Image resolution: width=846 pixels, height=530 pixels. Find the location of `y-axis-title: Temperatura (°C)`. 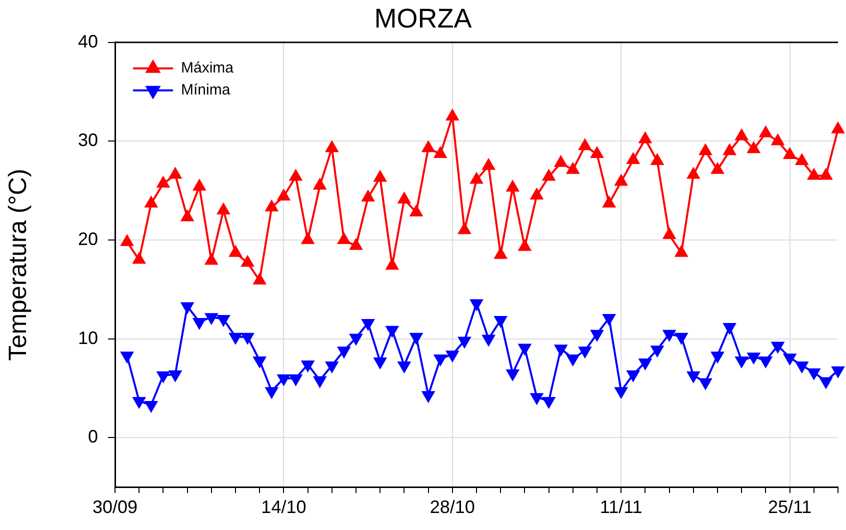

y-axis-title: Temperatura (°C) is located at coordinates (18, 264).